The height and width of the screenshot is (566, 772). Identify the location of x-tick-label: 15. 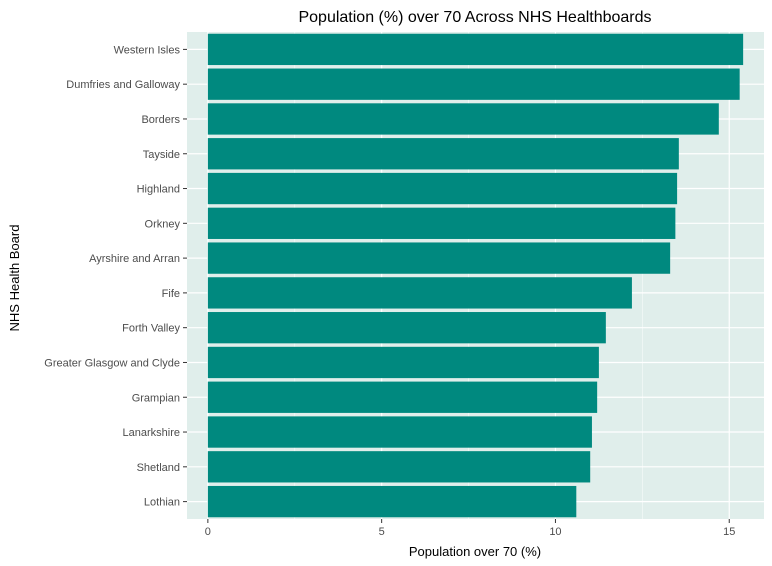
(729, 532).